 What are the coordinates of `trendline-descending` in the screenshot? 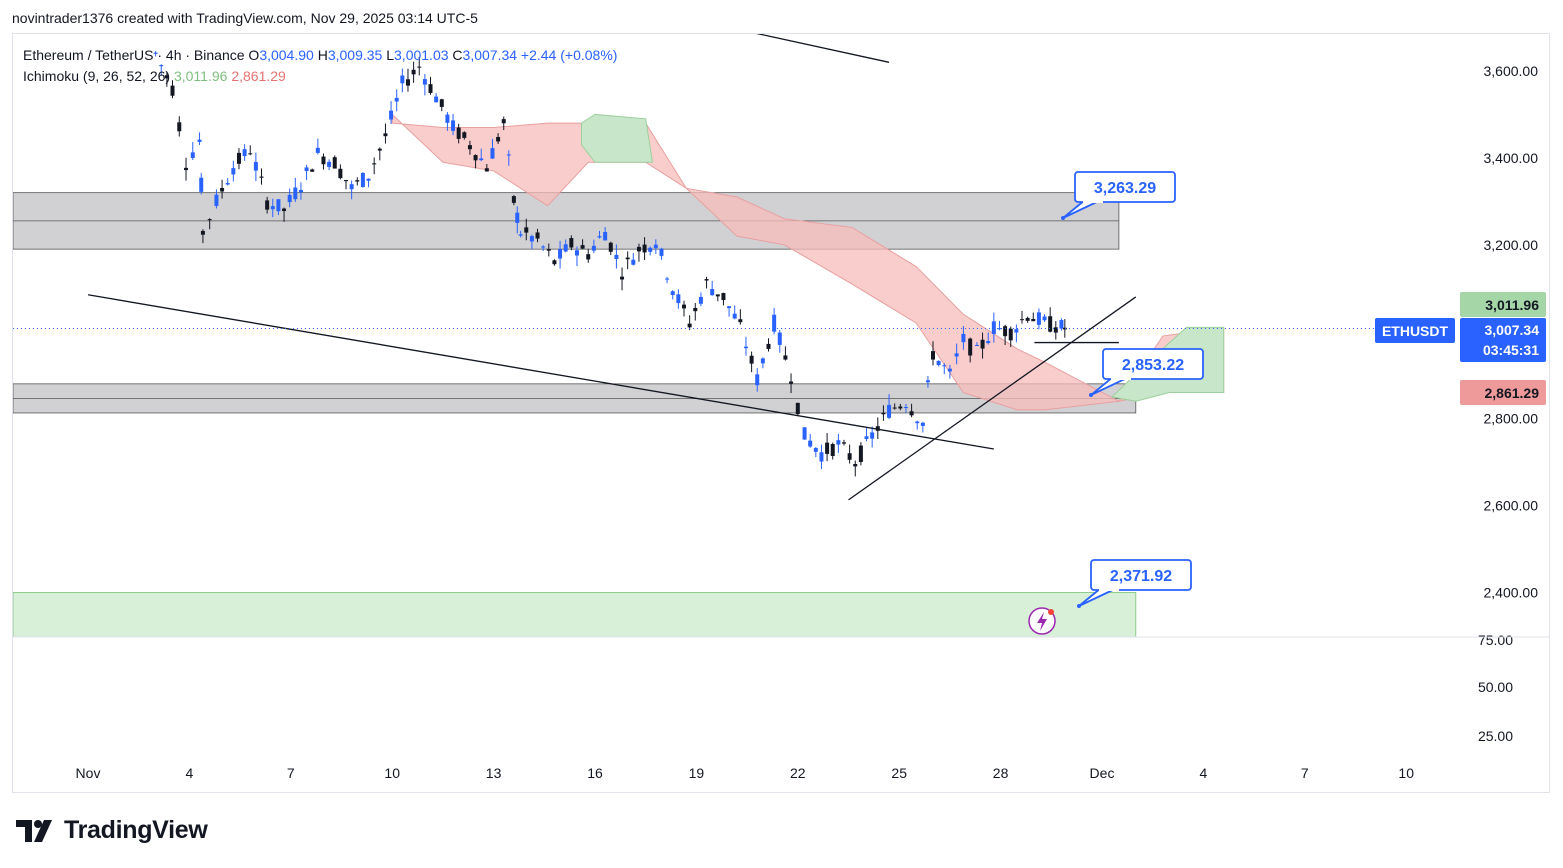 It's located at (540, 372).